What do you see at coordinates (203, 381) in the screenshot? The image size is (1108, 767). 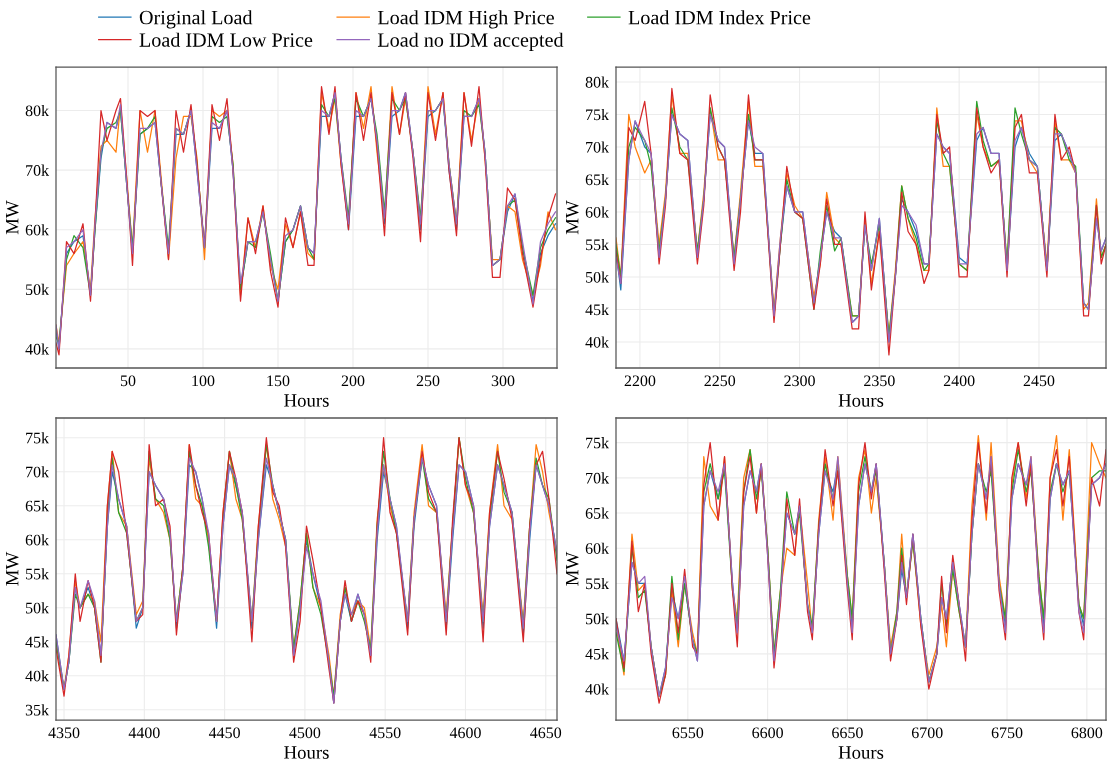 I see `x-tick-label: 100` at bounding box center [203, 381].